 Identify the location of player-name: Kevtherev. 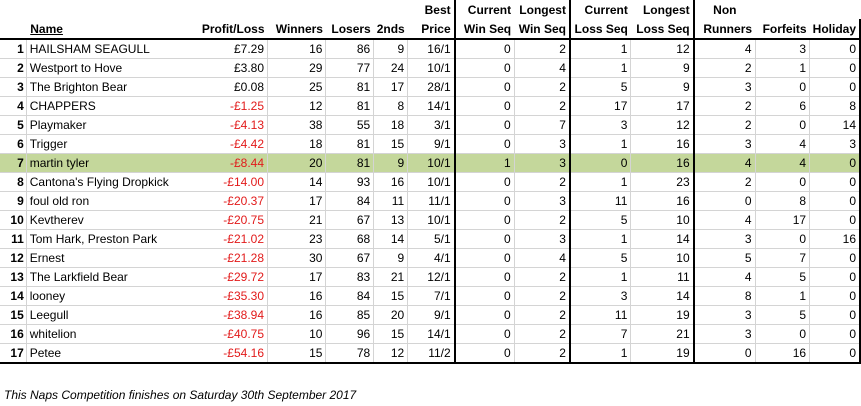
(107, 220).